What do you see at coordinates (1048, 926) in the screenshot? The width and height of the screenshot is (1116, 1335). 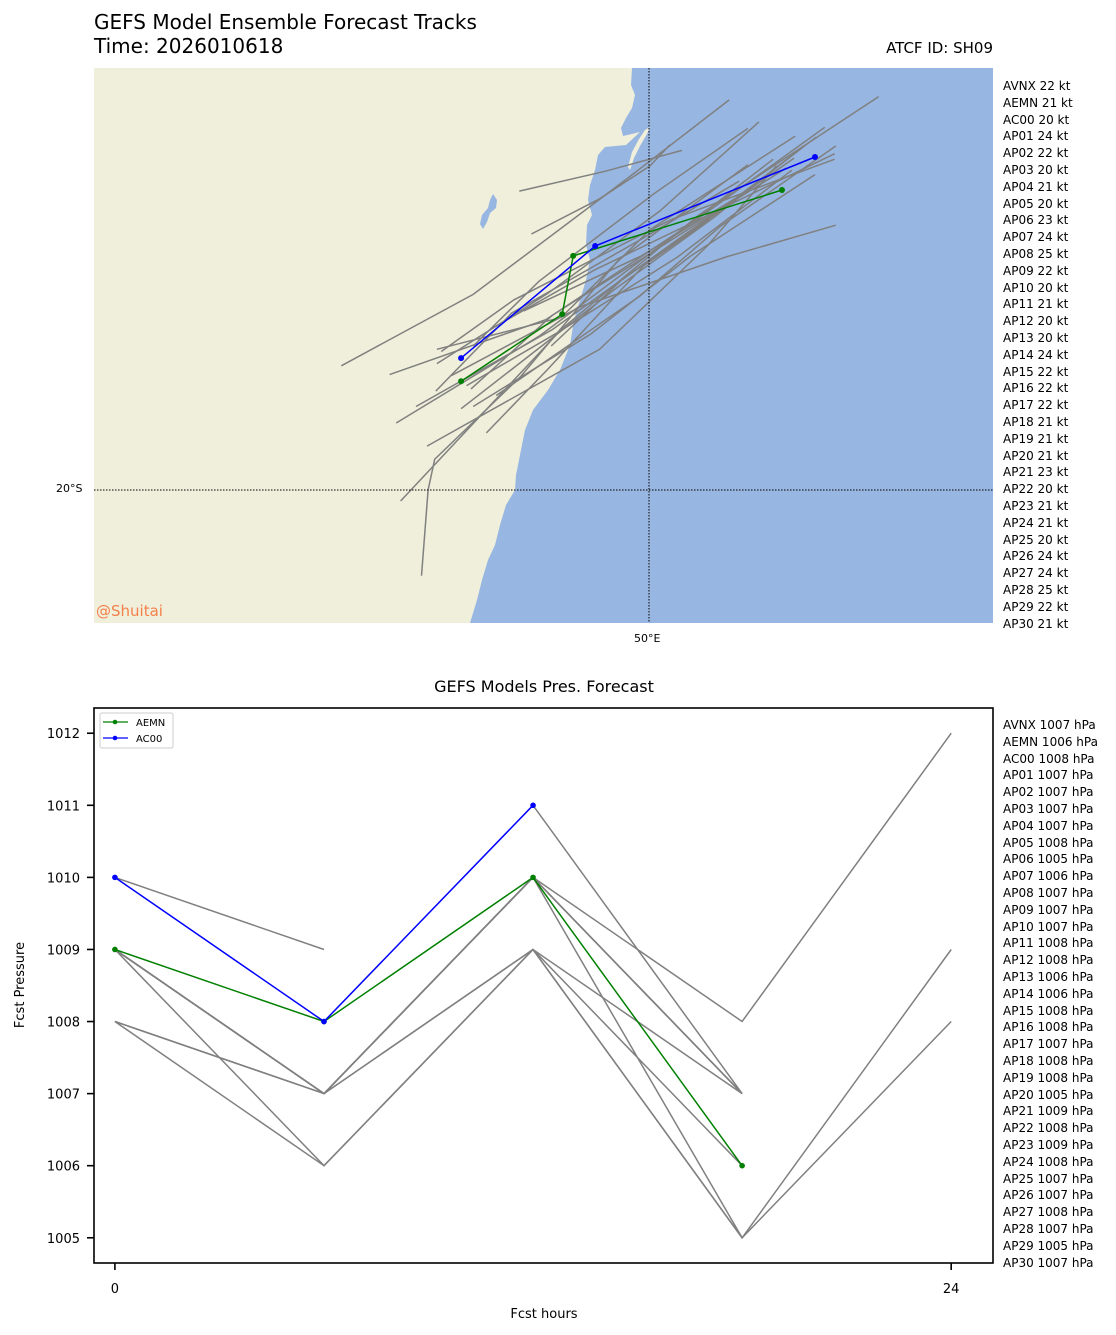 I see `pressure-list-item: AP10 1007 hPa` at bounding box center [1048, 926].